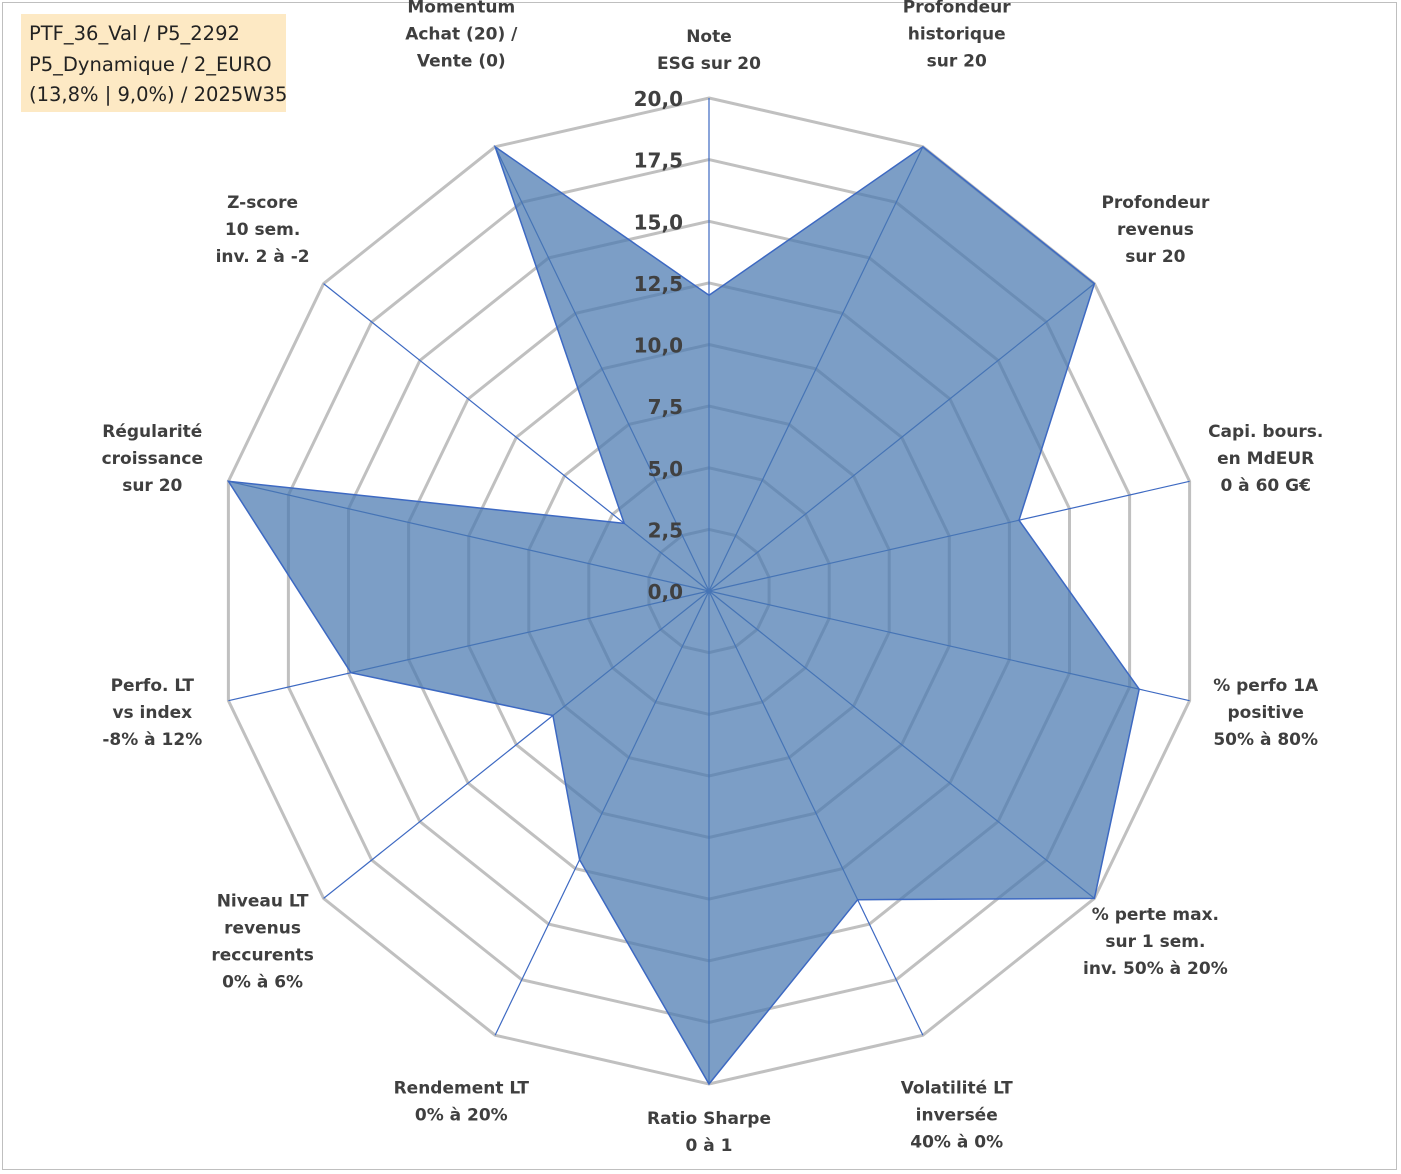 The image size is (1401, 1174). I want to click on axis-label-line: Vente (0), so click(461, 62).